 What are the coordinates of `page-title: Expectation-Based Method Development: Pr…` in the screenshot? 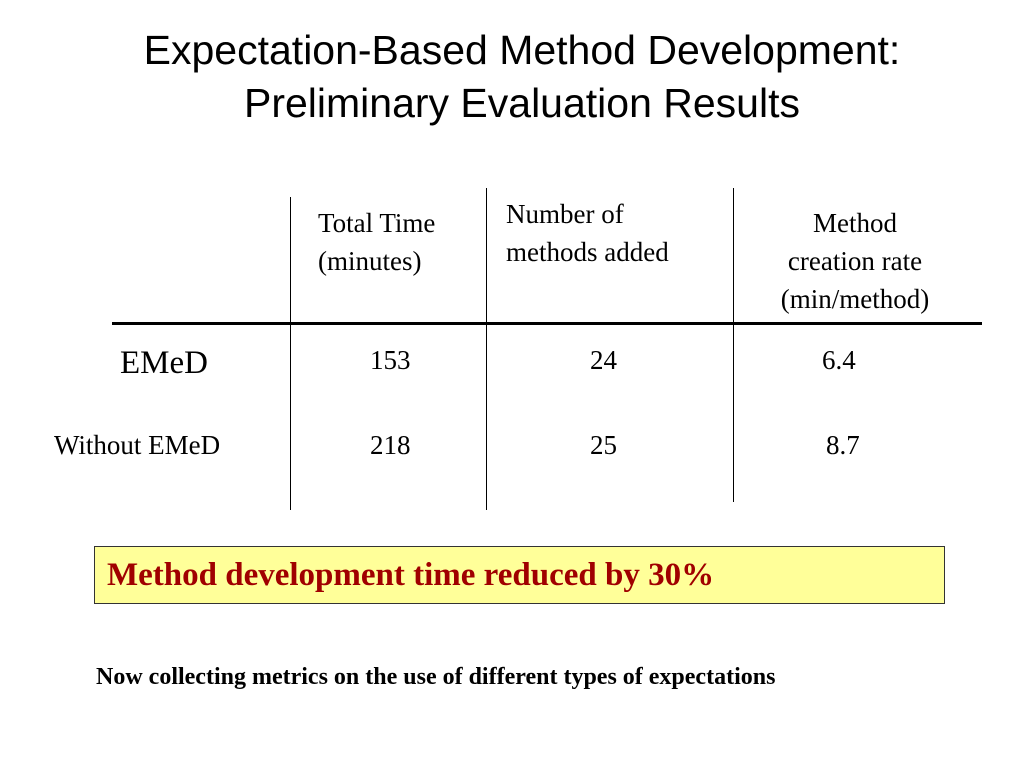 It's located at (522, 77).